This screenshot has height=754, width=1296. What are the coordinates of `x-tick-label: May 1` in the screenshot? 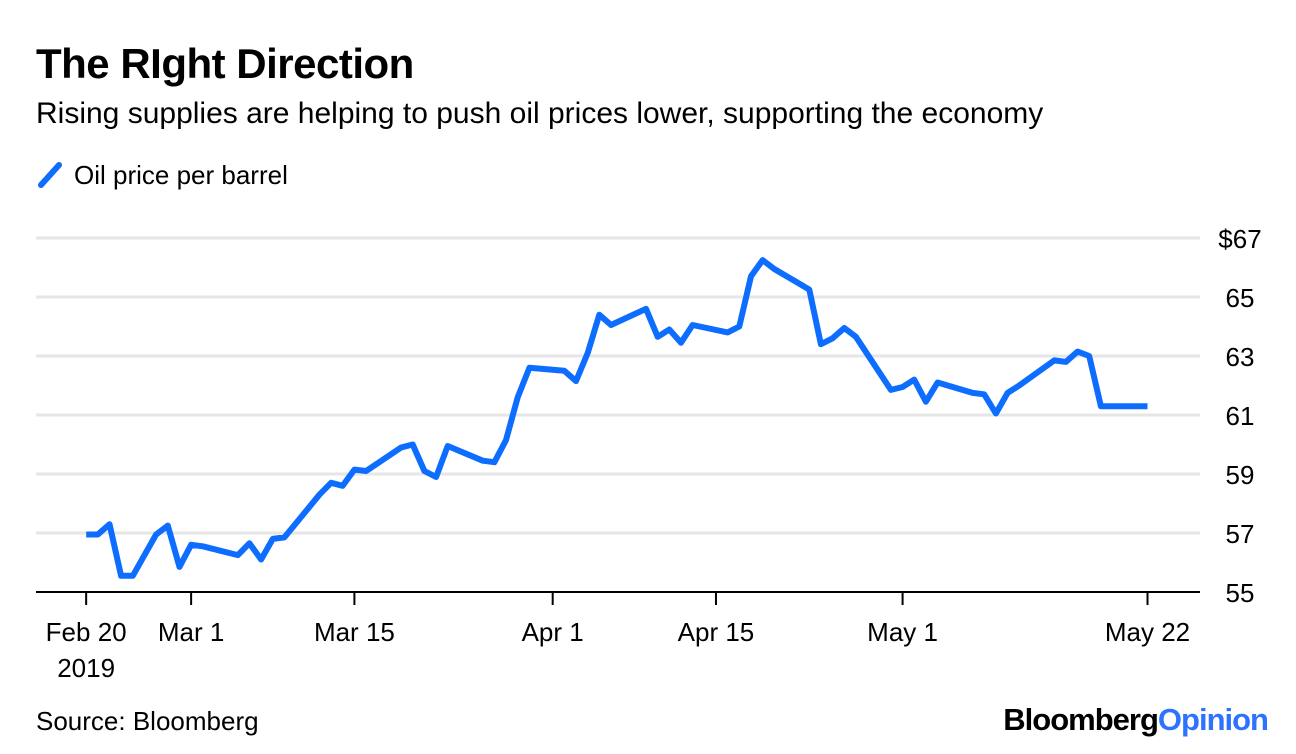 It's located at (902, 632).